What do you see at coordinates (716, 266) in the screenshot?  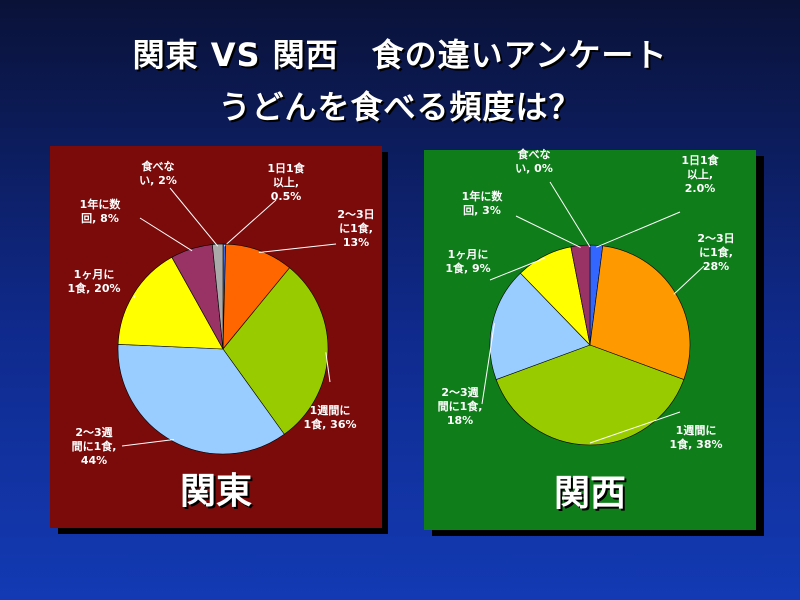 I see `slice-label-line: 28%` at bounding box center [716, 266].